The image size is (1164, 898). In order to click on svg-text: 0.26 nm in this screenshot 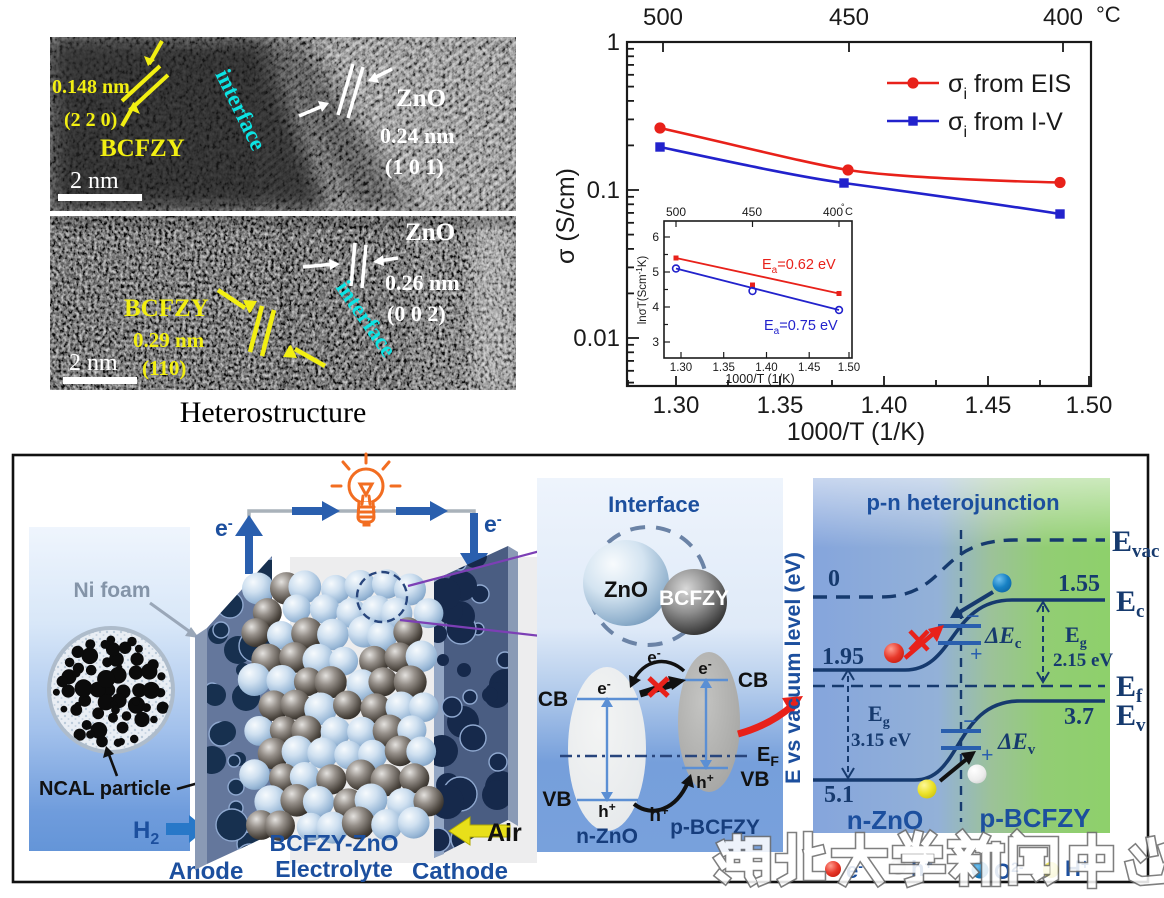, I will do `click(422, 282)`.